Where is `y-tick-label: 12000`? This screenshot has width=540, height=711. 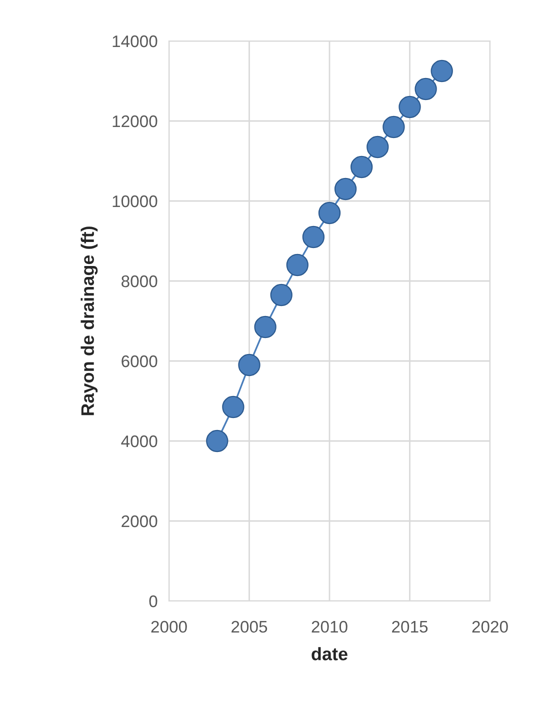 y-tick-label: 12000 is located at coordinates (135, 121).